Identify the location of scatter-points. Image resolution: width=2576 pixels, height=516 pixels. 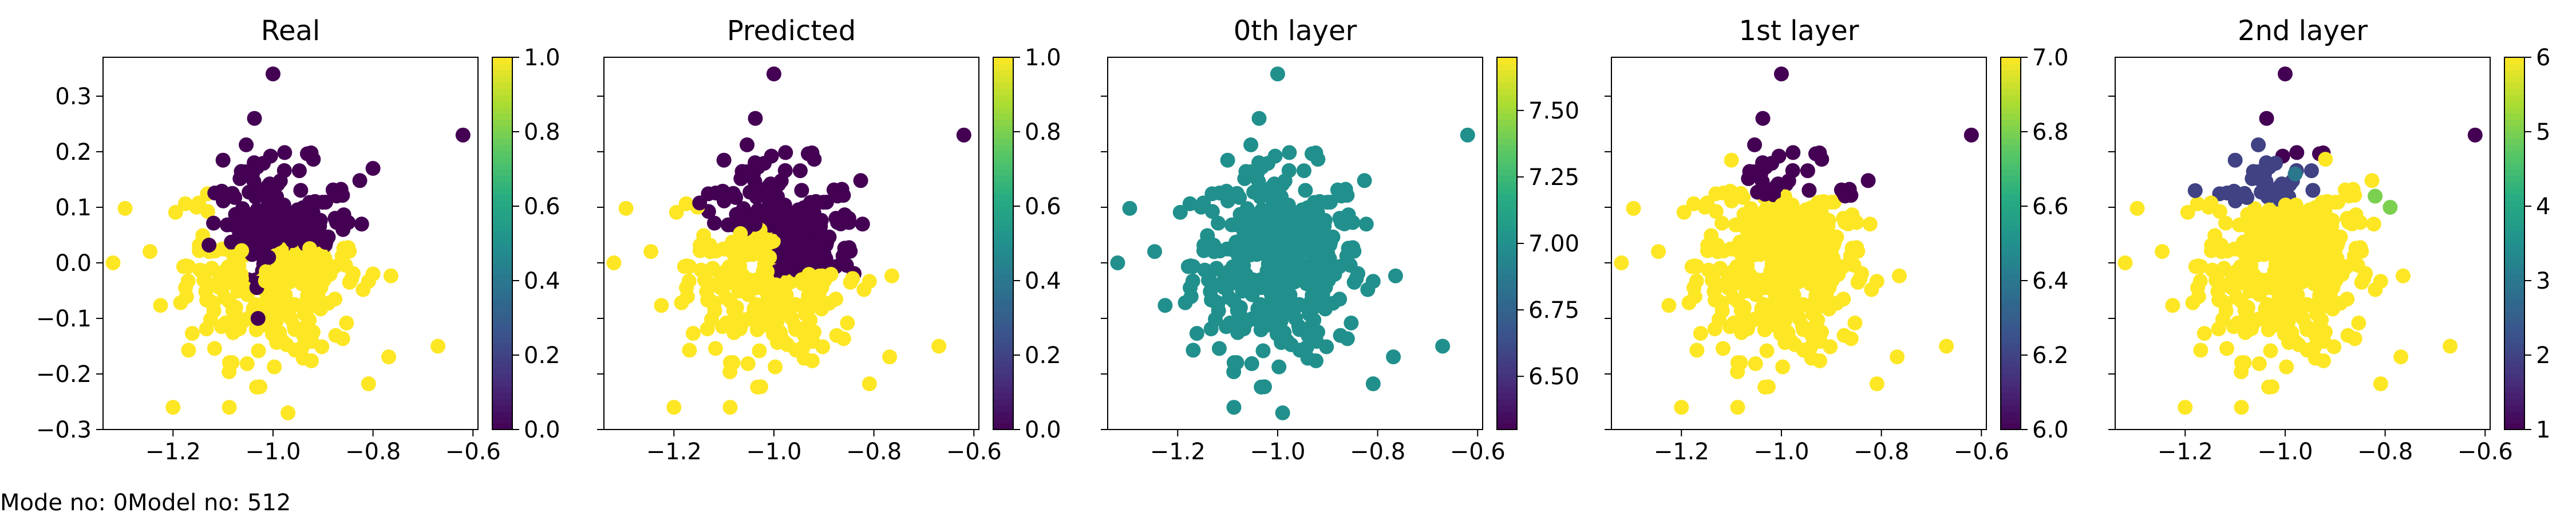
(1796, 240).